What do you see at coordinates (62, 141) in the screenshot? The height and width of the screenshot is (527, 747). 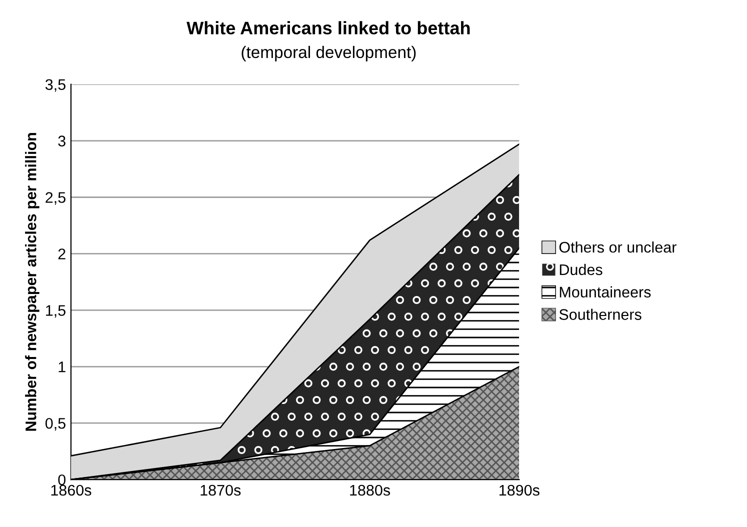 I see `y-tick-label: 3` at bounding box center [62, 141].